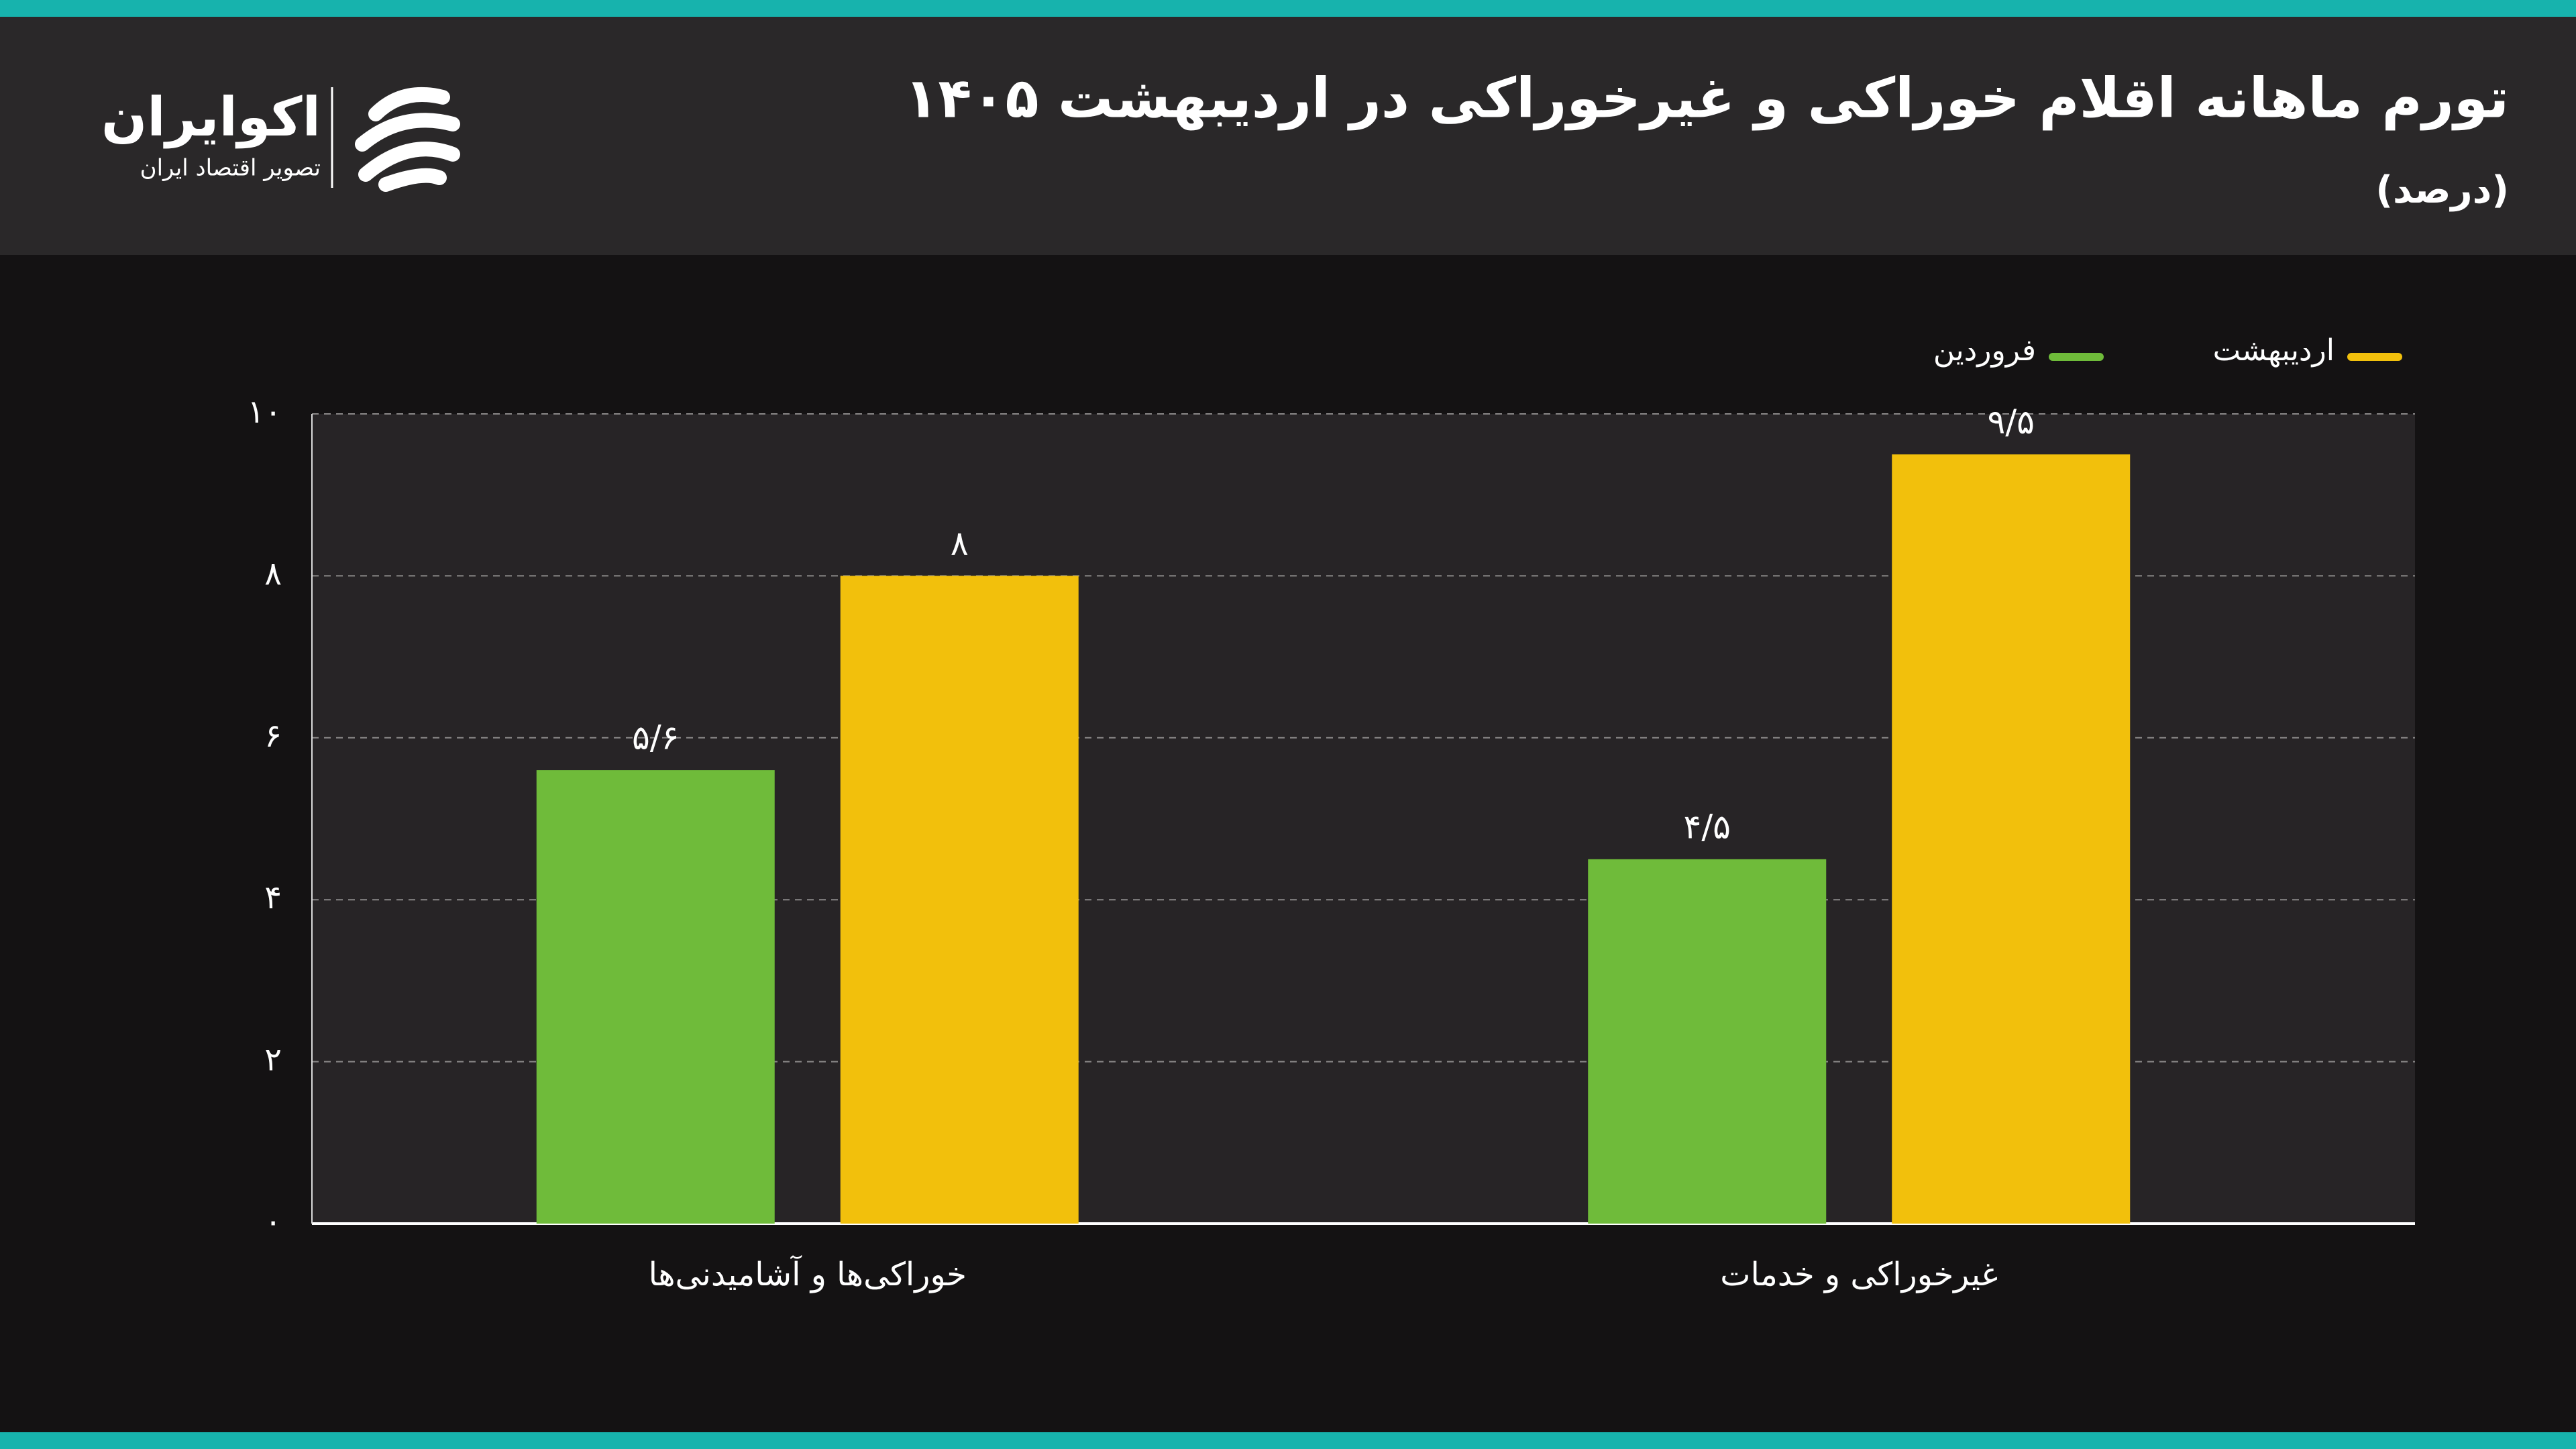 This screenshot has height=1449, width=2576. What do you see at coordinates (1288, 8) in the screenshot?
I see `top-stripe` at bounding box center [1288, 8].